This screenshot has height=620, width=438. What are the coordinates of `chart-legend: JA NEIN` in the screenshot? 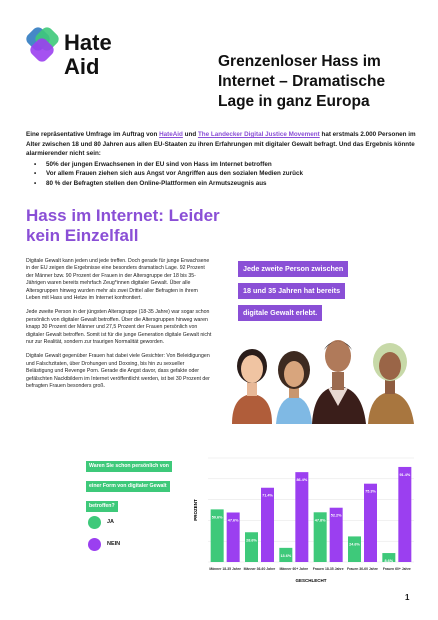 It's located at (104, 537).